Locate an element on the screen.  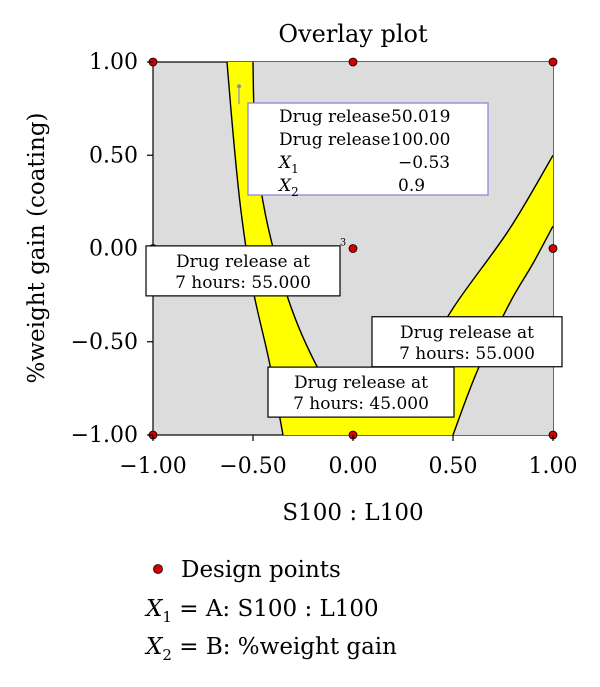
info-row-label: X1 is located at coordinates (288, 164).